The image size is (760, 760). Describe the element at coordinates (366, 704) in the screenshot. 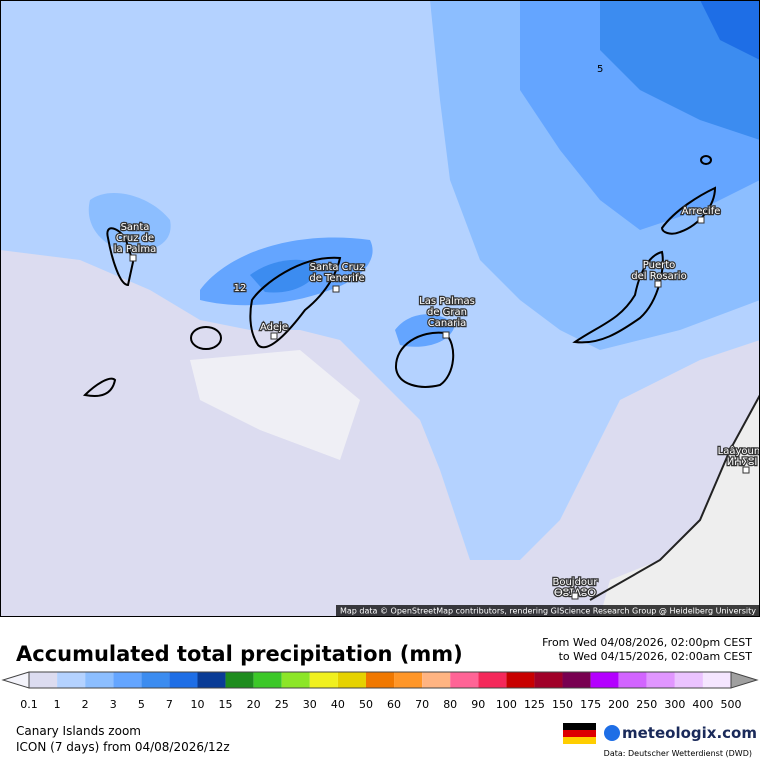

I see `scale-label: 50` at that location.